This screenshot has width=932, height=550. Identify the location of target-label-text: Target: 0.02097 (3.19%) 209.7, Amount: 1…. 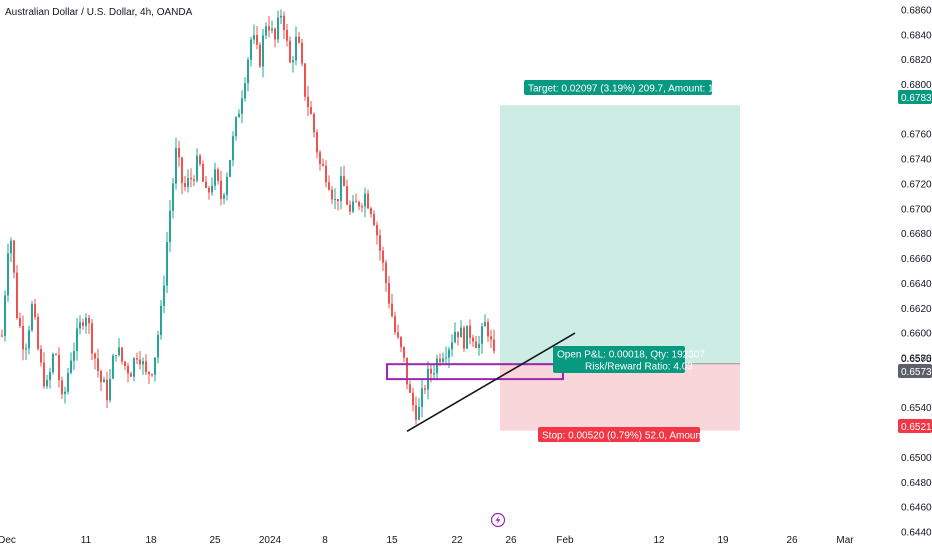
(636, 89).